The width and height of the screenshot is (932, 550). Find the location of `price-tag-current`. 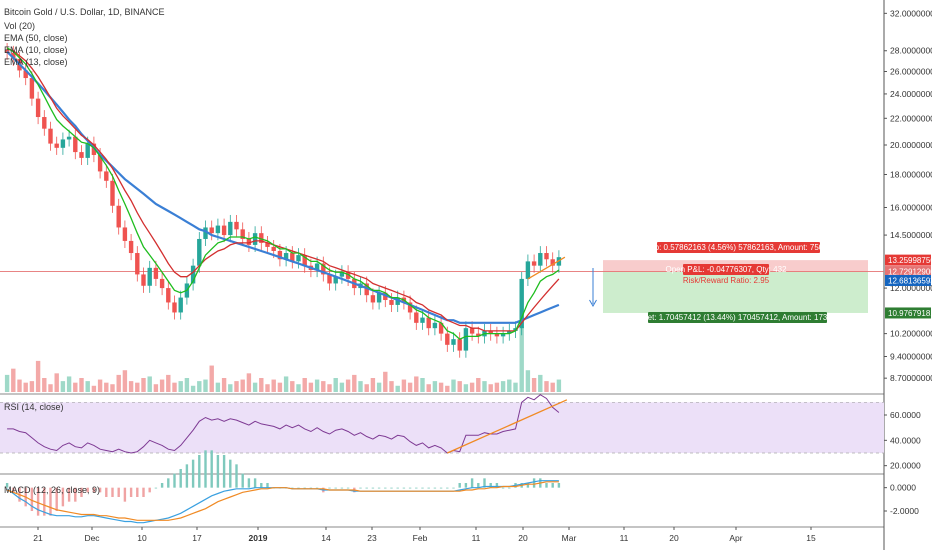

price-tag-current is located at coordinates (908, 272).